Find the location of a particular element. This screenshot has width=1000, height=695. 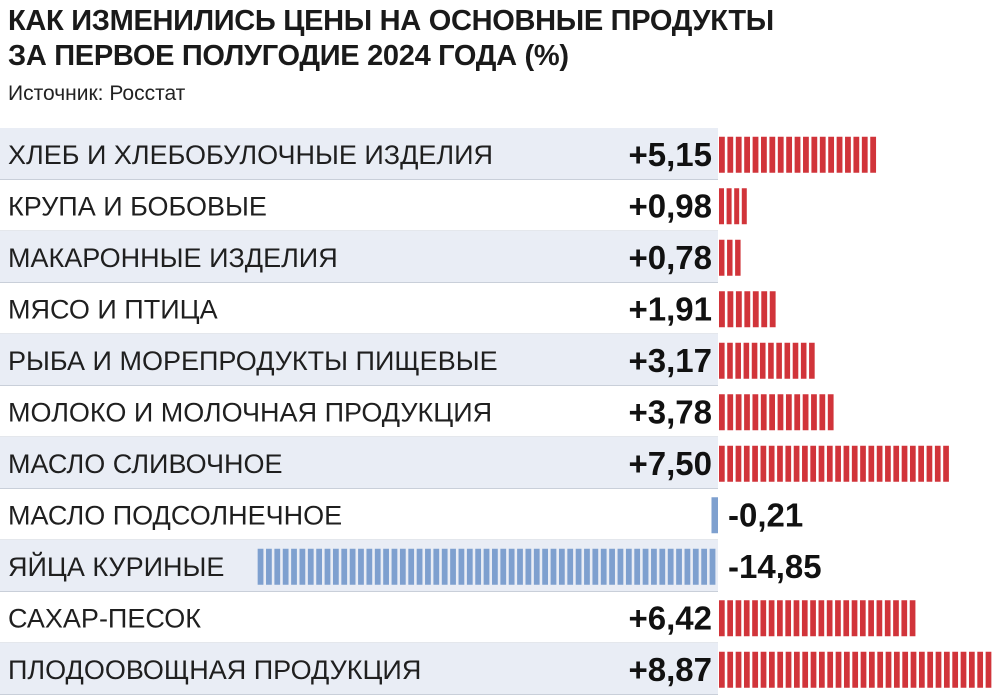

chart-title-line-2: ЗА ПЕРВОЕ ПОЛУГОДИЕ 2024 ГОДА (%) is located at coordinates (288, 56).